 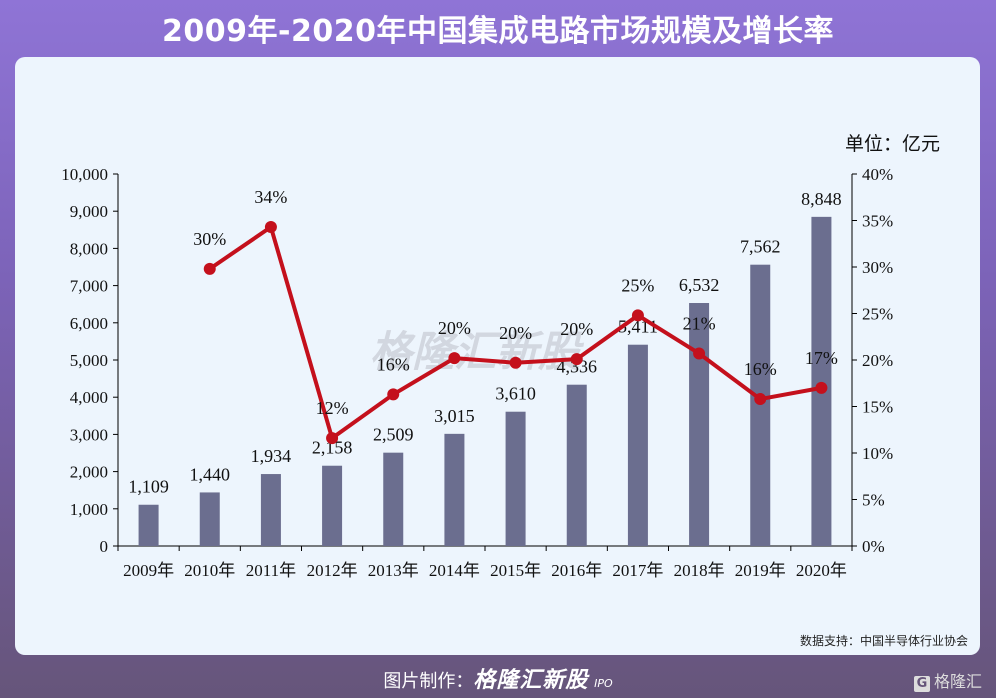 I want to click on x-tick-label: 2016年, so click(x=576, y=570).